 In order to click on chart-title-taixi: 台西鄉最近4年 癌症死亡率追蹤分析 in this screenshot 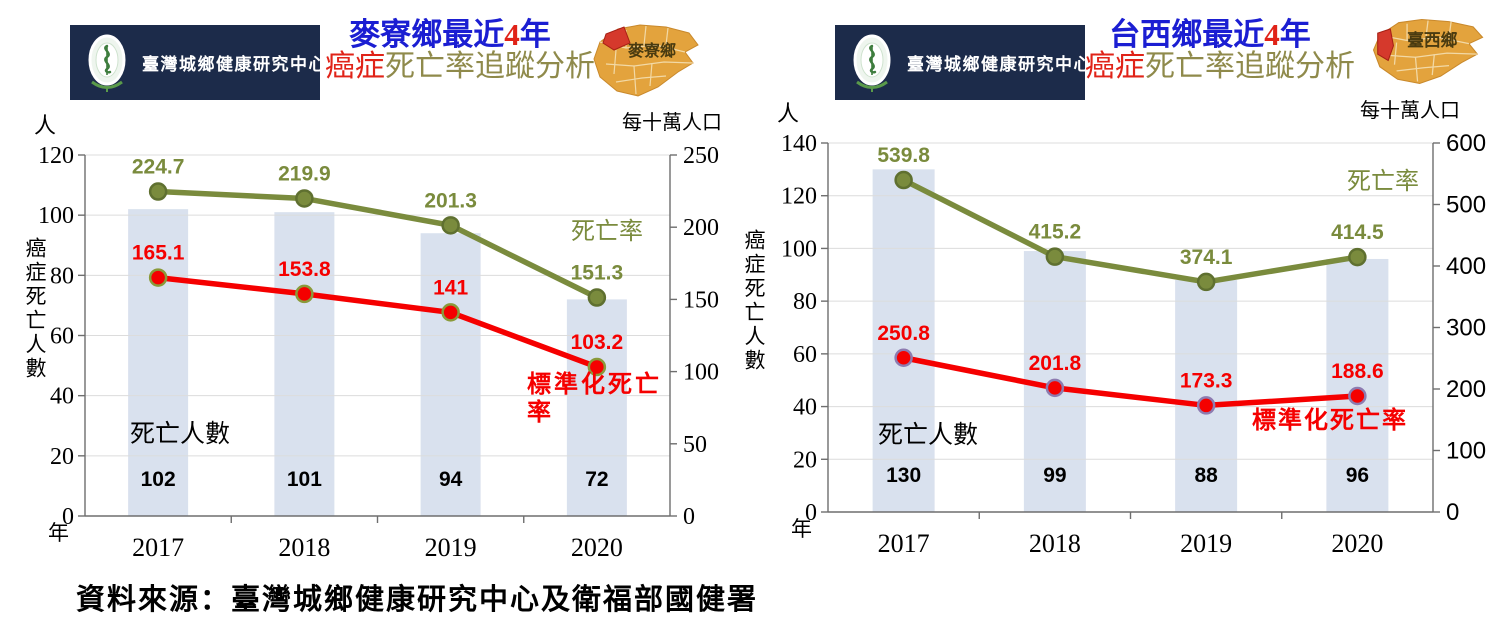, I will do `click(1220, 50)`.